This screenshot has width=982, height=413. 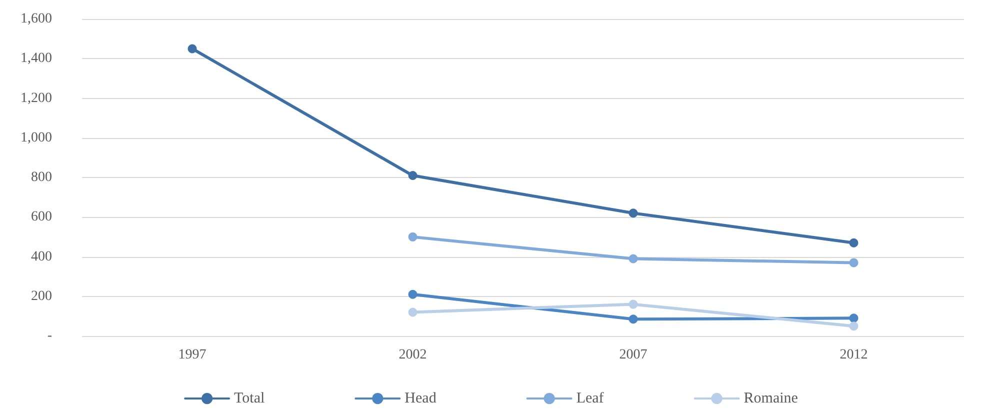 I want to click on y-tick-label: 1,200, so click(x=36, y=98).